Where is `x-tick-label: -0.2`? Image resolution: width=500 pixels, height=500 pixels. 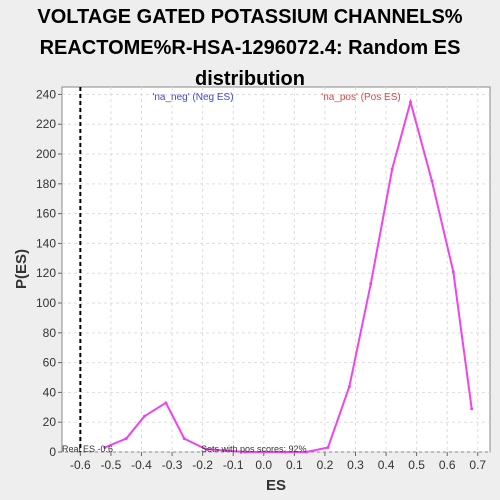 x-tick-label: -0.2 is located at coordinates (202, 465).